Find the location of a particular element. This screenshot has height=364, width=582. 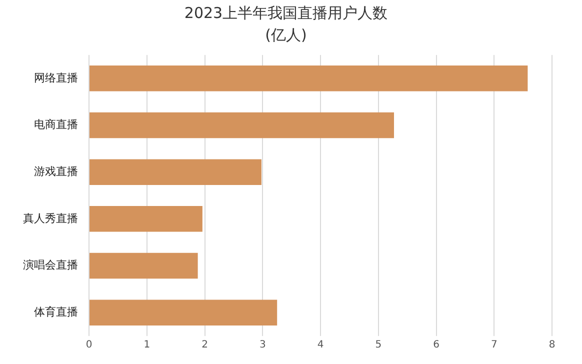

x-tick-label: 5 is located at coordinates (378, 345).